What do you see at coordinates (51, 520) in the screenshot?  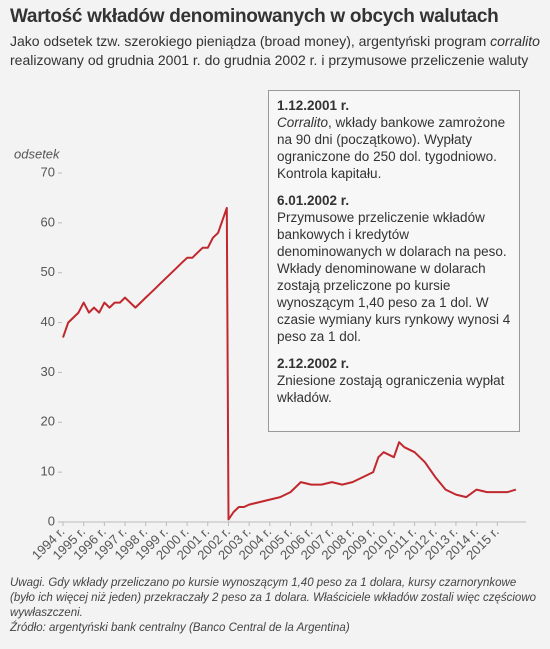 I see `y-tick-label: 0` at bounding box center [51, 520].